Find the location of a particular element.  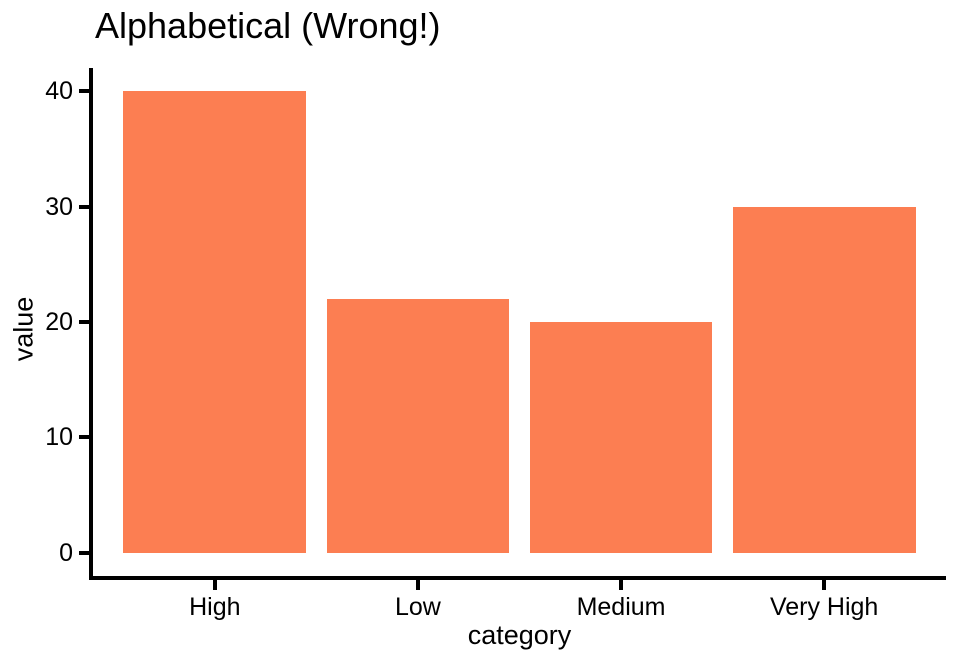

x-axis-title: category is located at coordinates (519, 635).